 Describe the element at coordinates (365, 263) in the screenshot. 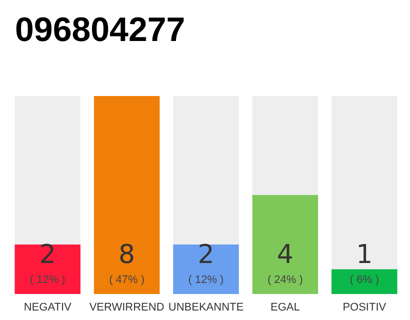

I see `data-label: 1 ( 6% )` at that location.